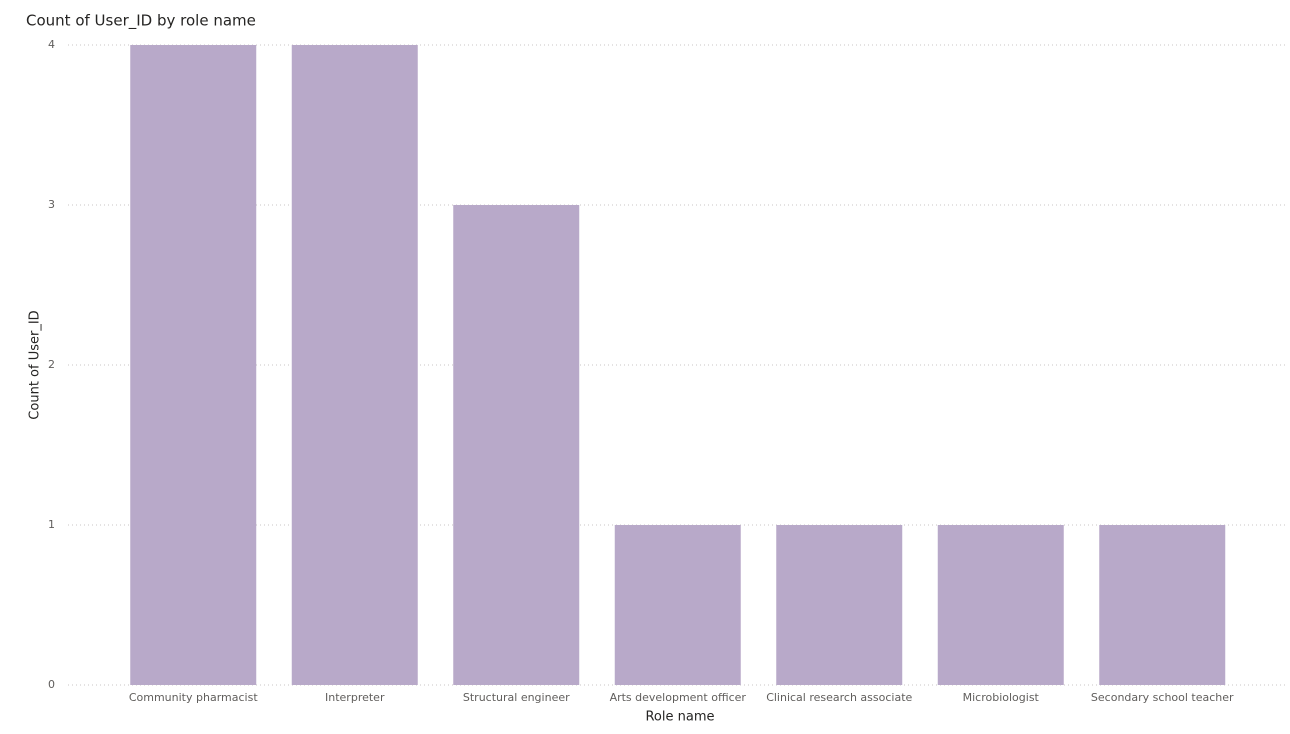 The height and width of the screenshot is (734, 1290). Describe the element at coordinates (51, 524) in the screenshot. I see `y-tick-label: 1` at that location.